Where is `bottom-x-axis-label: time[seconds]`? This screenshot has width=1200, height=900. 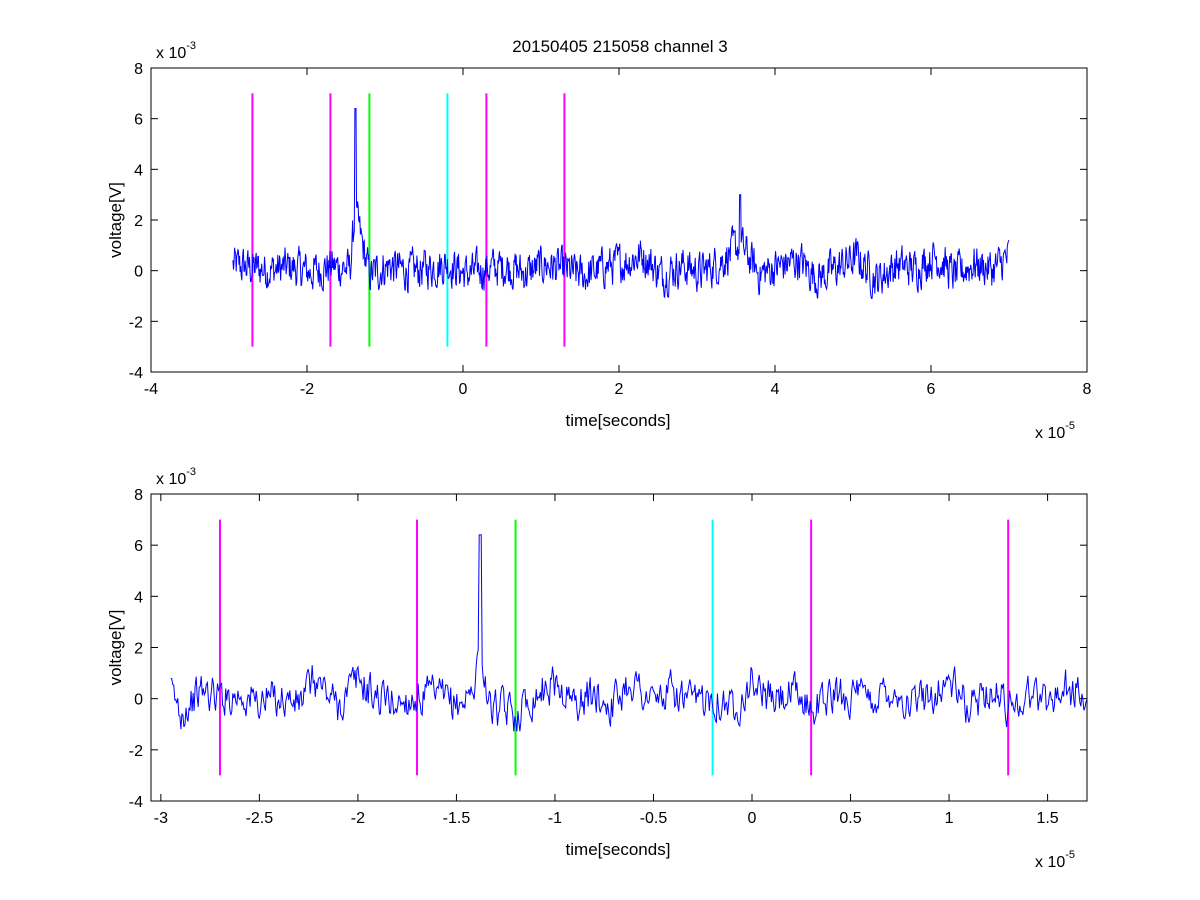
bottom-x-axis-label: time[seconds] is located at coordinates (618, 849).